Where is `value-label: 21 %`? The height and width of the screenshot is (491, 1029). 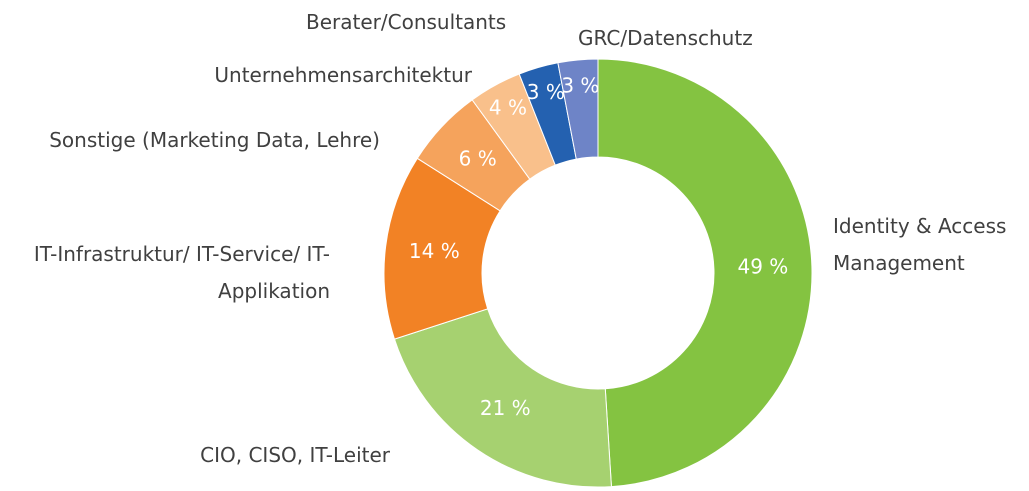
value-label: 21 % is located at coordinates (505, 408).